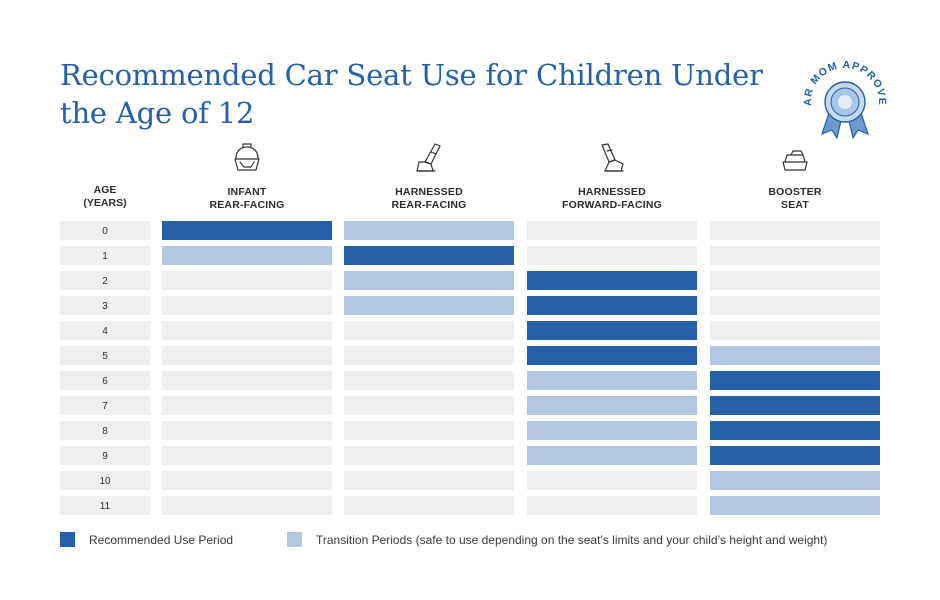  What do you see at coordinates (612, 280) in the screenshot?
I see `cell-2-age-2-recommended` at bounding box center [612, 280].